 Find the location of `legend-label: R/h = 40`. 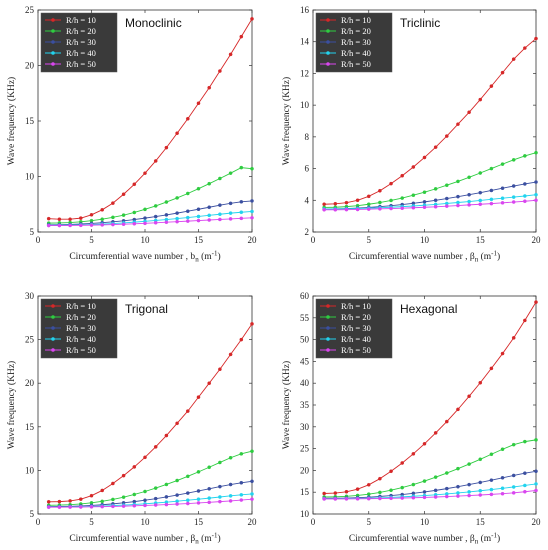

legend-label: R/h = 40 is located at coordinates (356, 339).